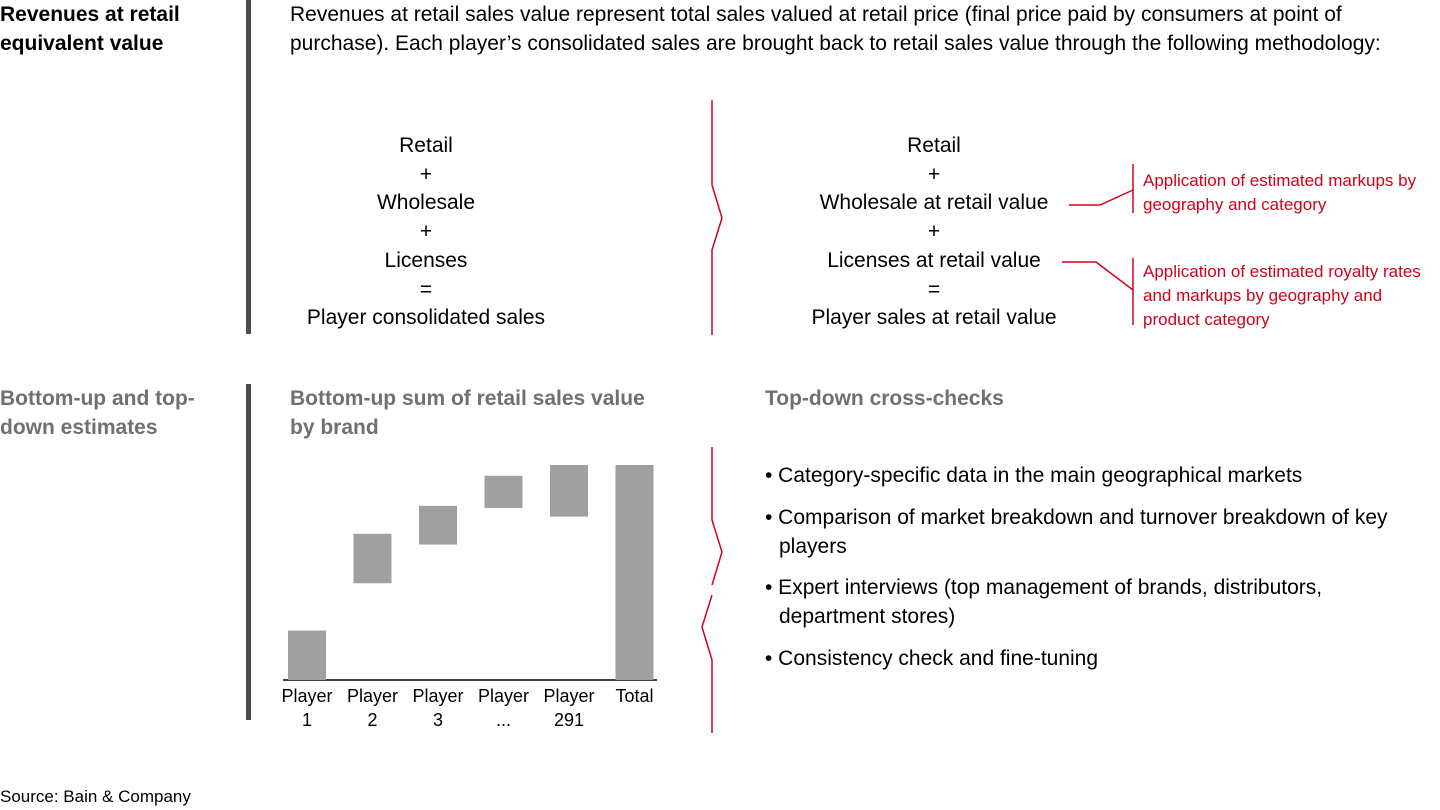 The height and width of the screenshot is (810, 1440). What do you see at coordinates (934, 318) in the screenshot?
I see `right-formula-line: Player sales at retail value` at bounding box center [934, 318].